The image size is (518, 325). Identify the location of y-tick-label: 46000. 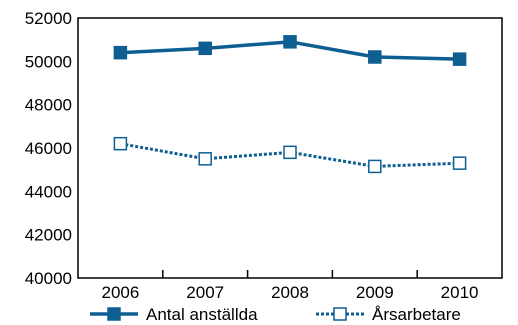
(48, 148).